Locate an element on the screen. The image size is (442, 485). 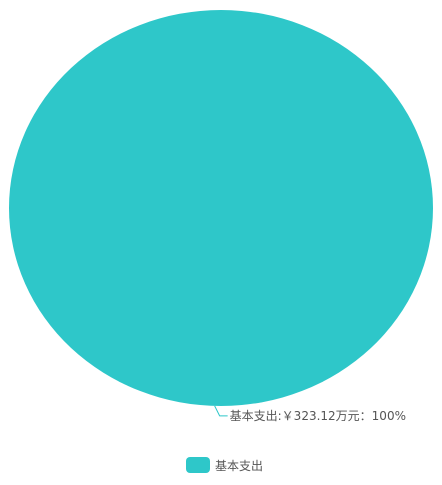
legend: 基本支出 is located at coordinates (224, 465).